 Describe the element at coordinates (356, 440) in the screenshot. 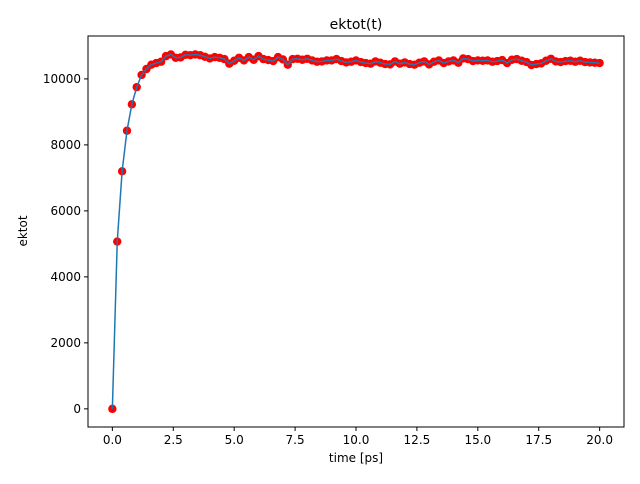

I see `x-tick-label: 10.0` at that location.